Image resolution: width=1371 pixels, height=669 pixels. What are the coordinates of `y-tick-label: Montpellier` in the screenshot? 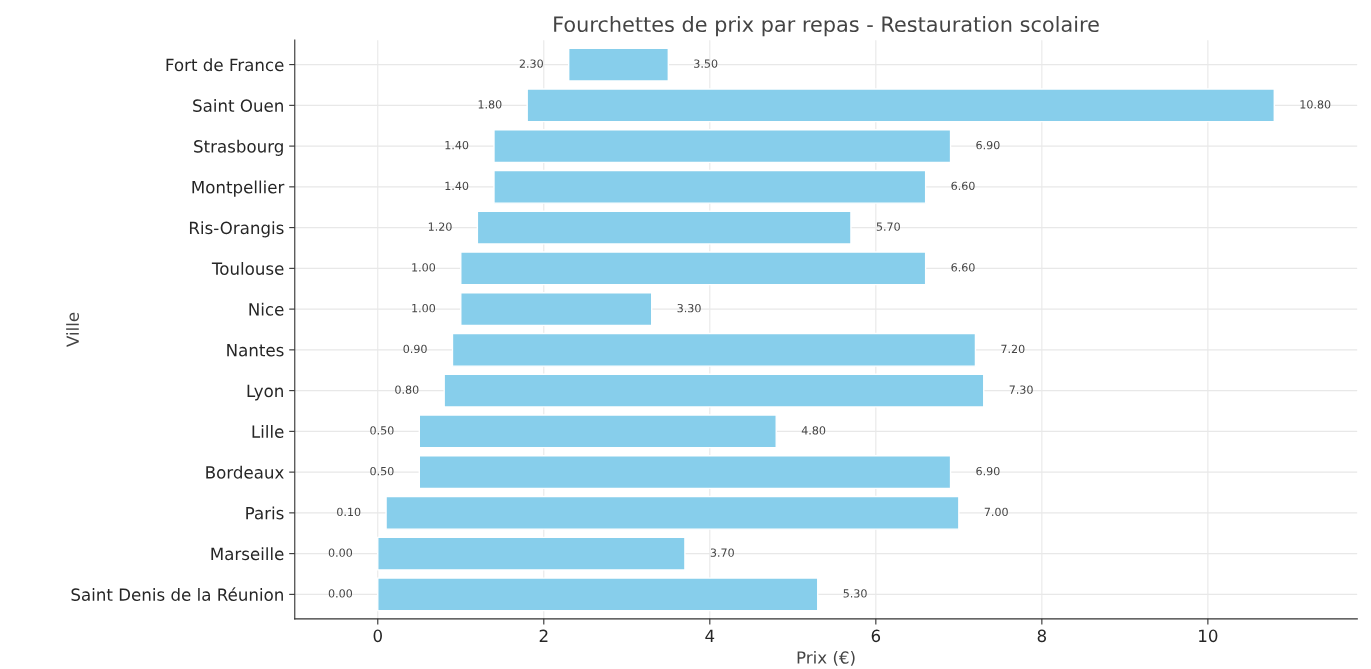 It's located at (238, 188).